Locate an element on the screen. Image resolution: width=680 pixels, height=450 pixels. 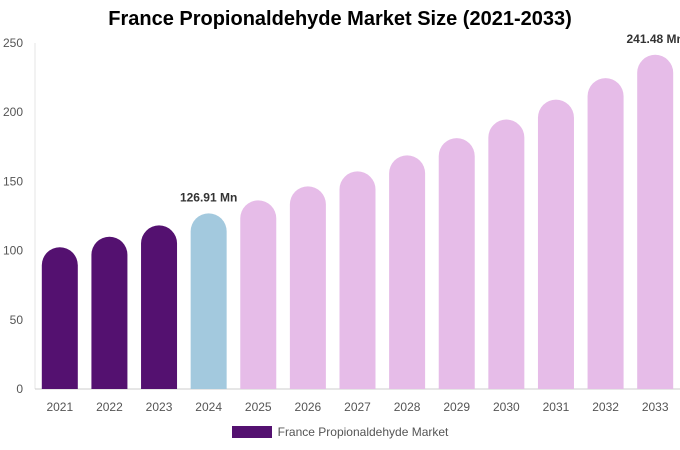
x-tick-label: 2029 is located at coordinates (456, 407).